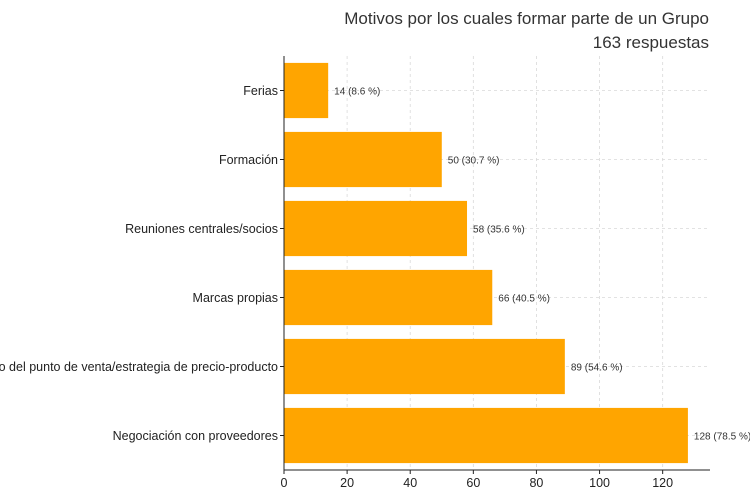 The height and width of the screenshot is (500, 750). What do you see at coordinates (357, 92) in the screenshot?
I see `data-label: 14 (8.6 %)` at bounding box center [357, 92].